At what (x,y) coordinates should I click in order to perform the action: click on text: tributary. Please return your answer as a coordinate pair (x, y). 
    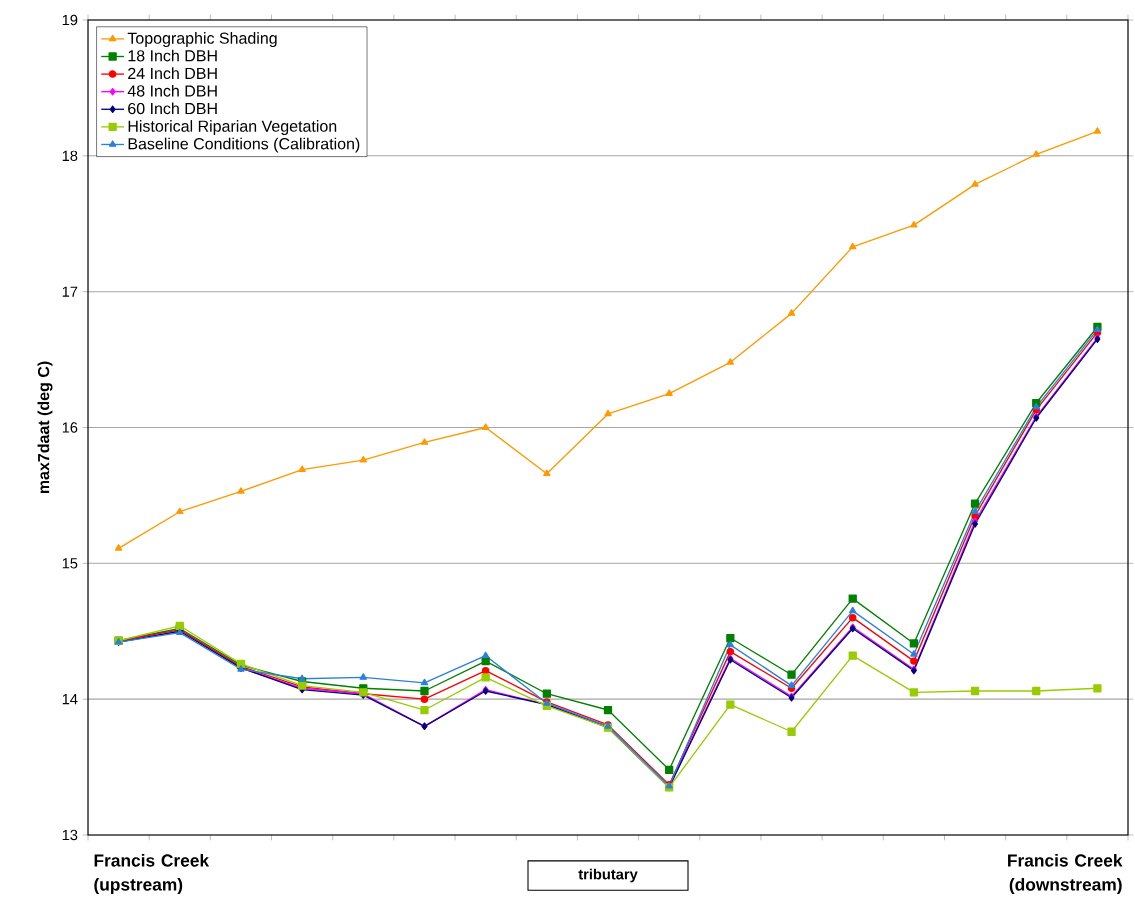
    Looking at the image, I should click on (608, 875).